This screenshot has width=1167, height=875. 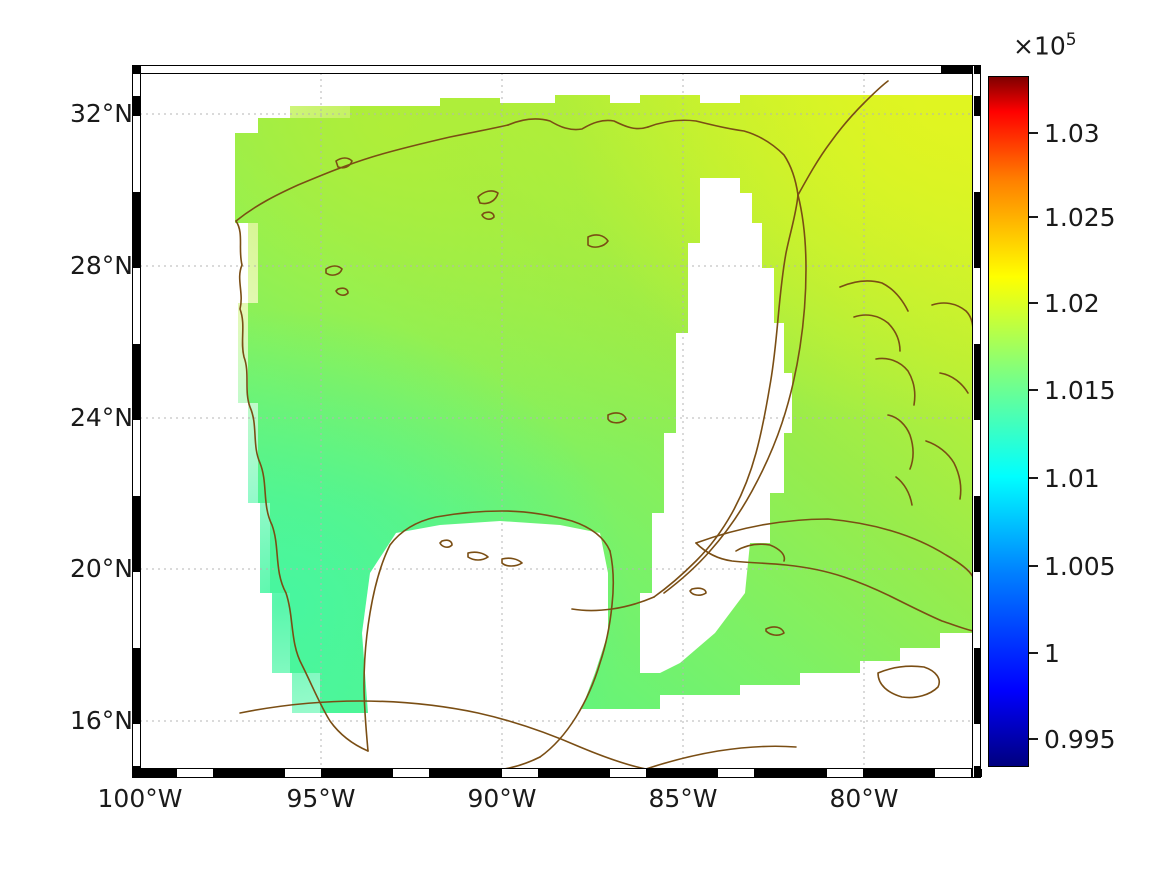 I want to click on colorbar-label-0995: 0.995, so click(x=1080, y=739).